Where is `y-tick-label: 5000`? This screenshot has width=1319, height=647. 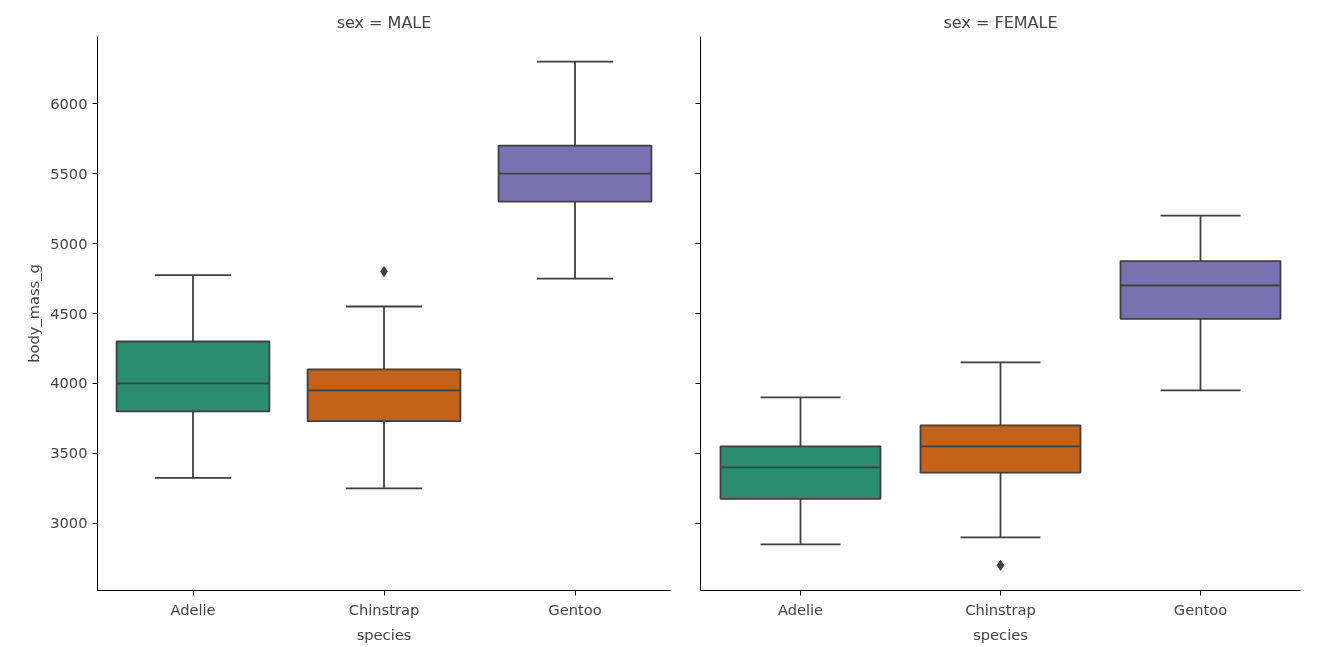 y-tick-label: 5000 is located at coordinates (69, 243).